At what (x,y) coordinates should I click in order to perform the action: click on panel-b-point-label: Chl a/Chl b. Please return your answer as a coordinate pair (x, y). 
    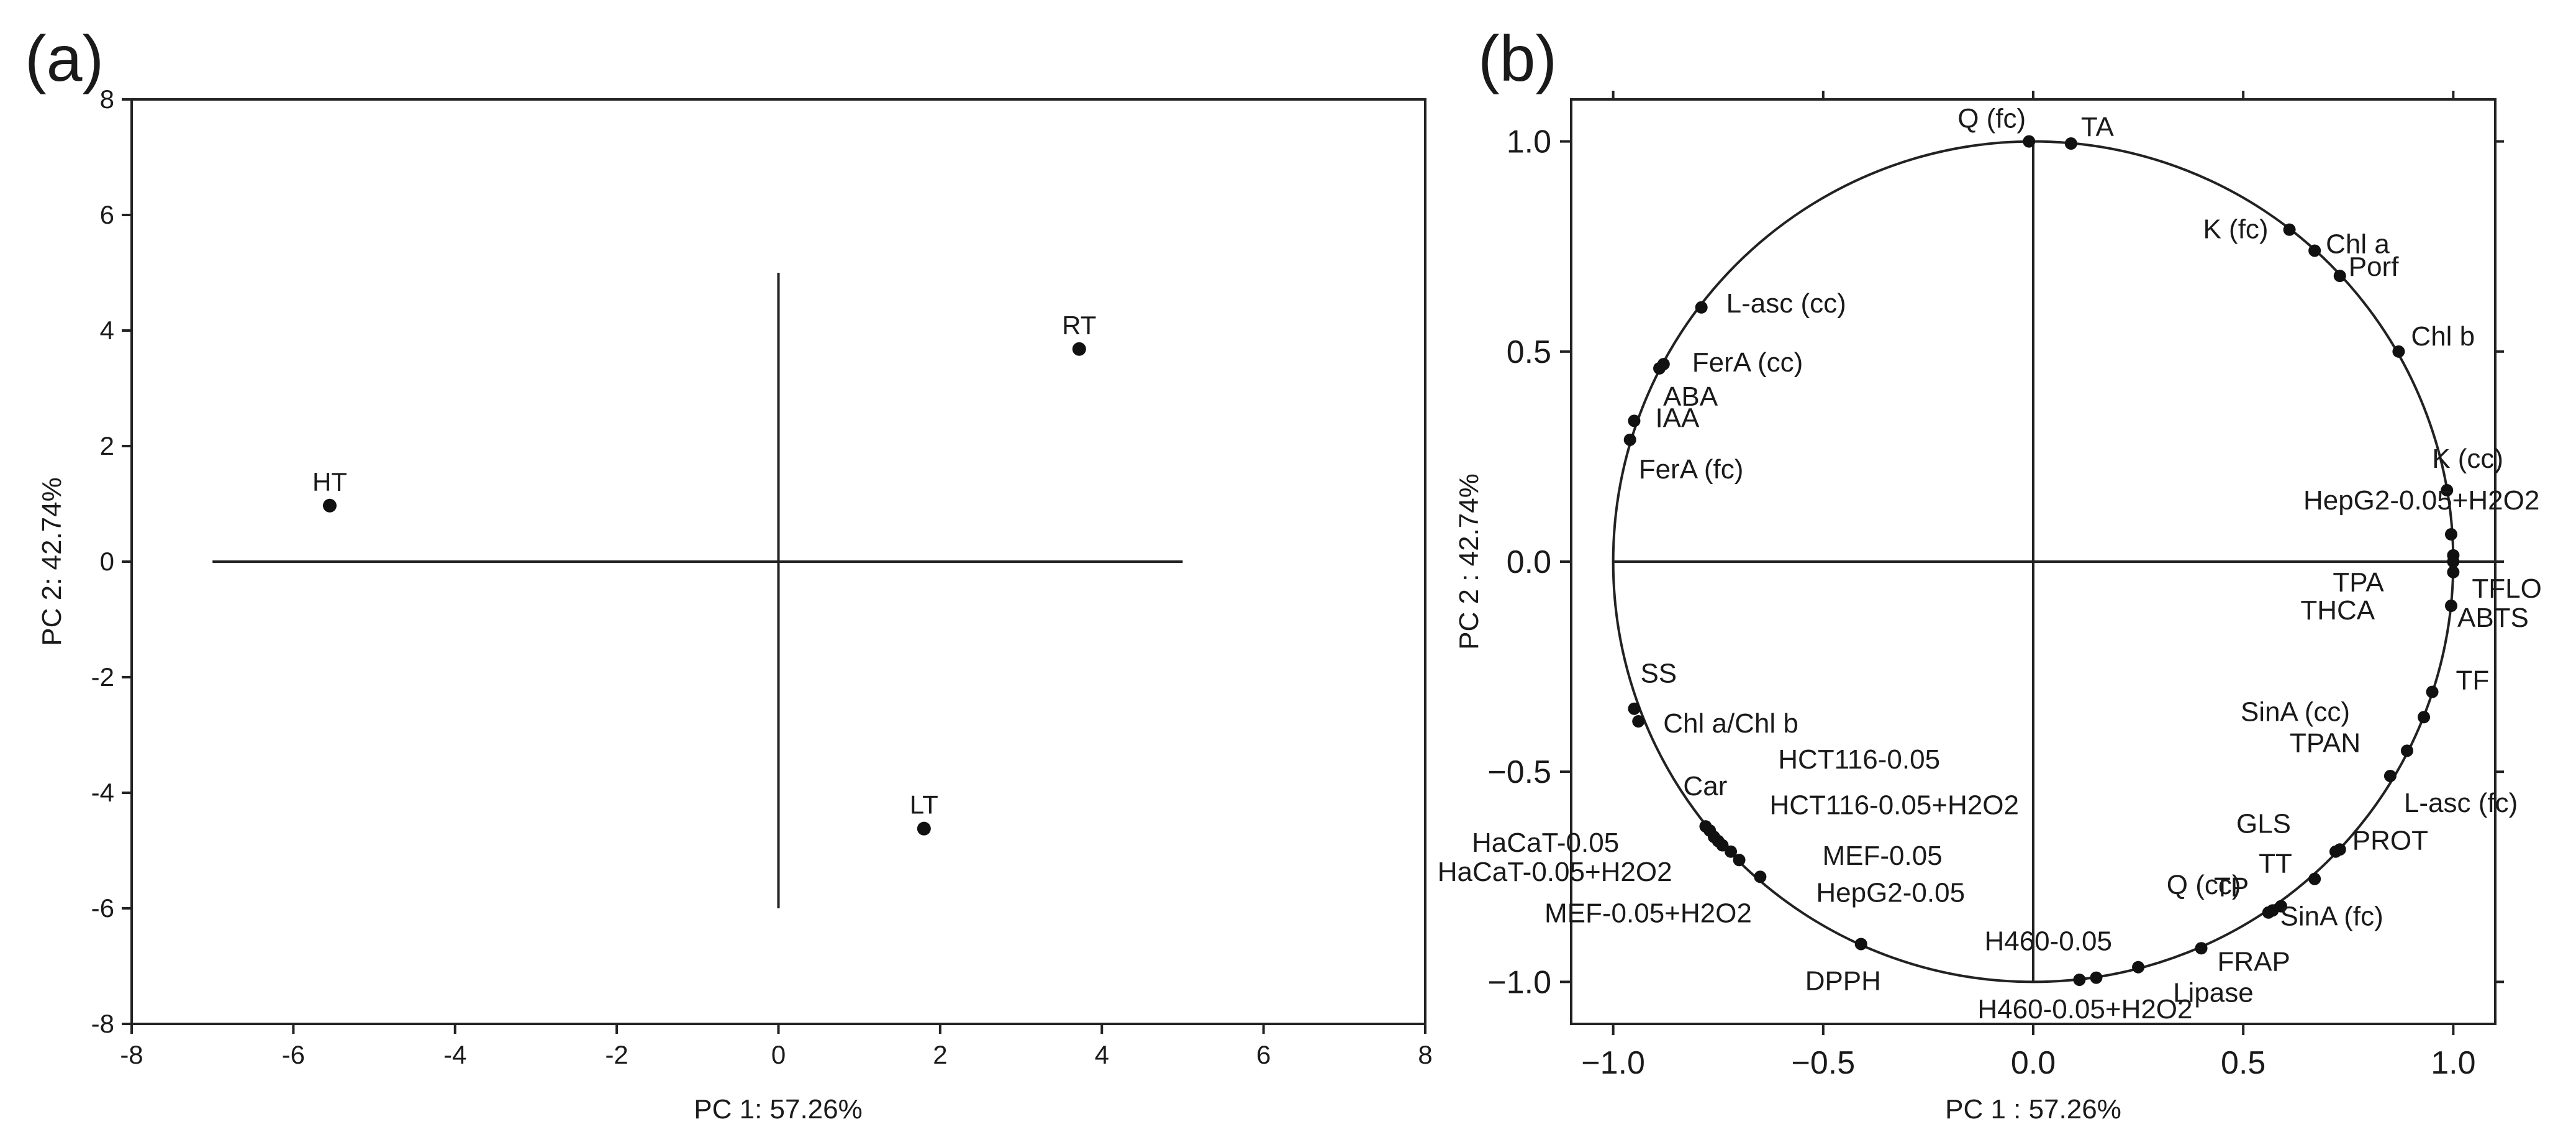
    Looking at the image, I should click on (1730, 723).